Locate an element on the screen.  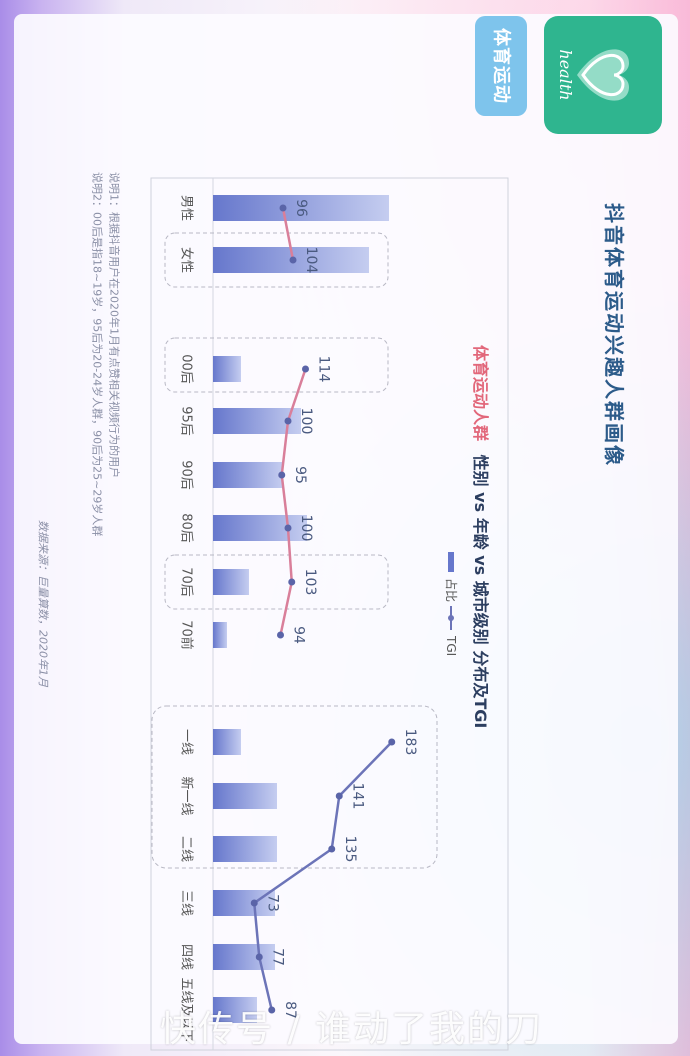
tgi-label-city-1: 141 is located at coordinates (357, 796).